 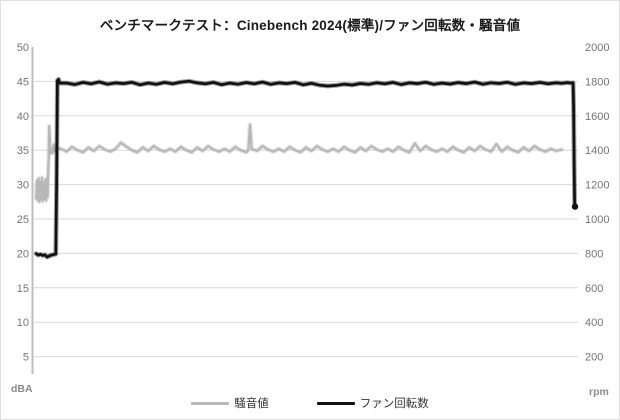 I want to click on right-axis-tick-label: 1600, so click(x=597, y=117).